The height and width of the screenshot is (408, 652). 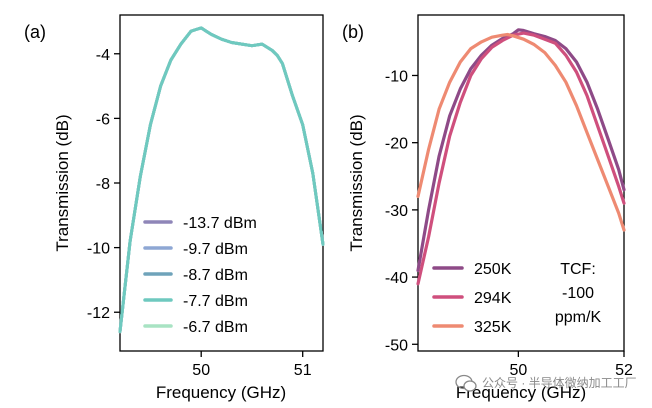 I want to click on y-tick-label: -40, so click(x=396, y=278).